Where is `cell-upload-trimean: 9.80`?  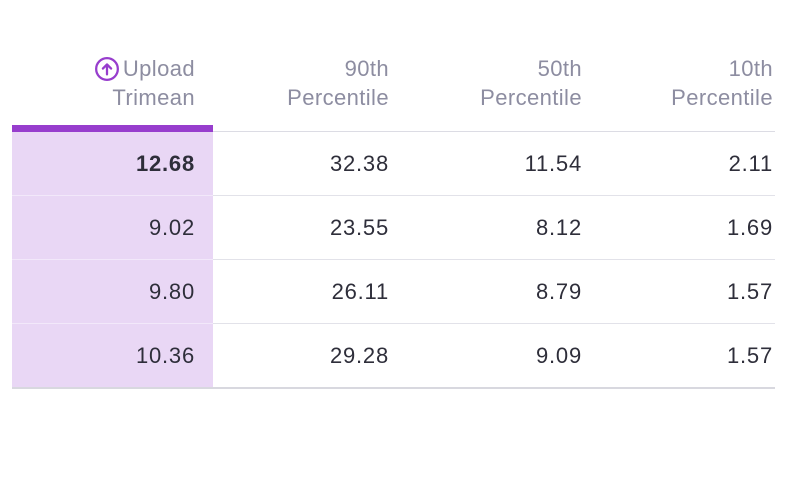
cell-upload-trimean: 9.80 is located at coordinates (112, 292).